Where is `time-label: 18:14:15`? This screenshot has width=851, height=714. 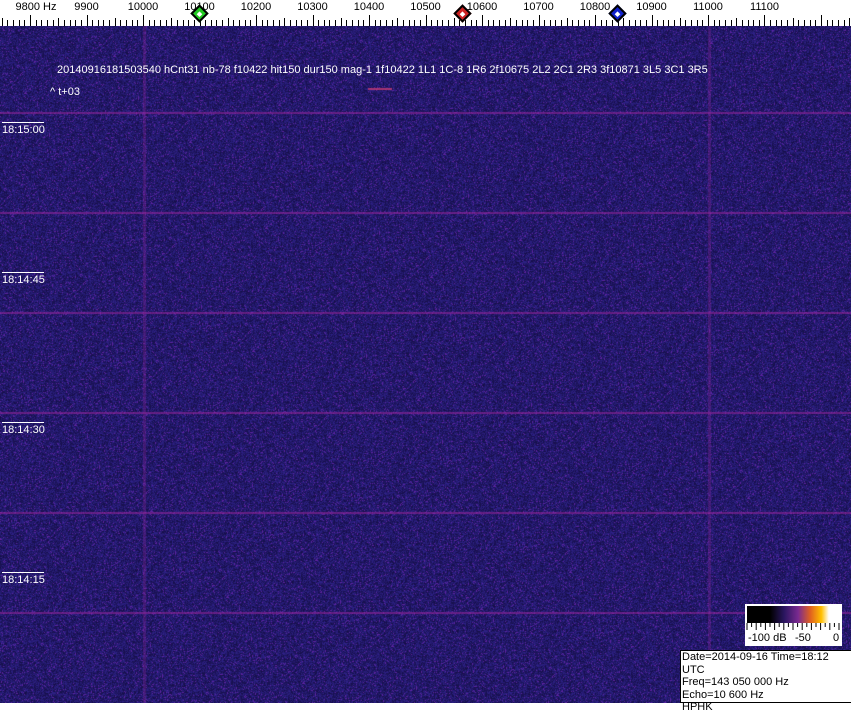
time-label: 18:14:15 is located at coordinates (23, 579).